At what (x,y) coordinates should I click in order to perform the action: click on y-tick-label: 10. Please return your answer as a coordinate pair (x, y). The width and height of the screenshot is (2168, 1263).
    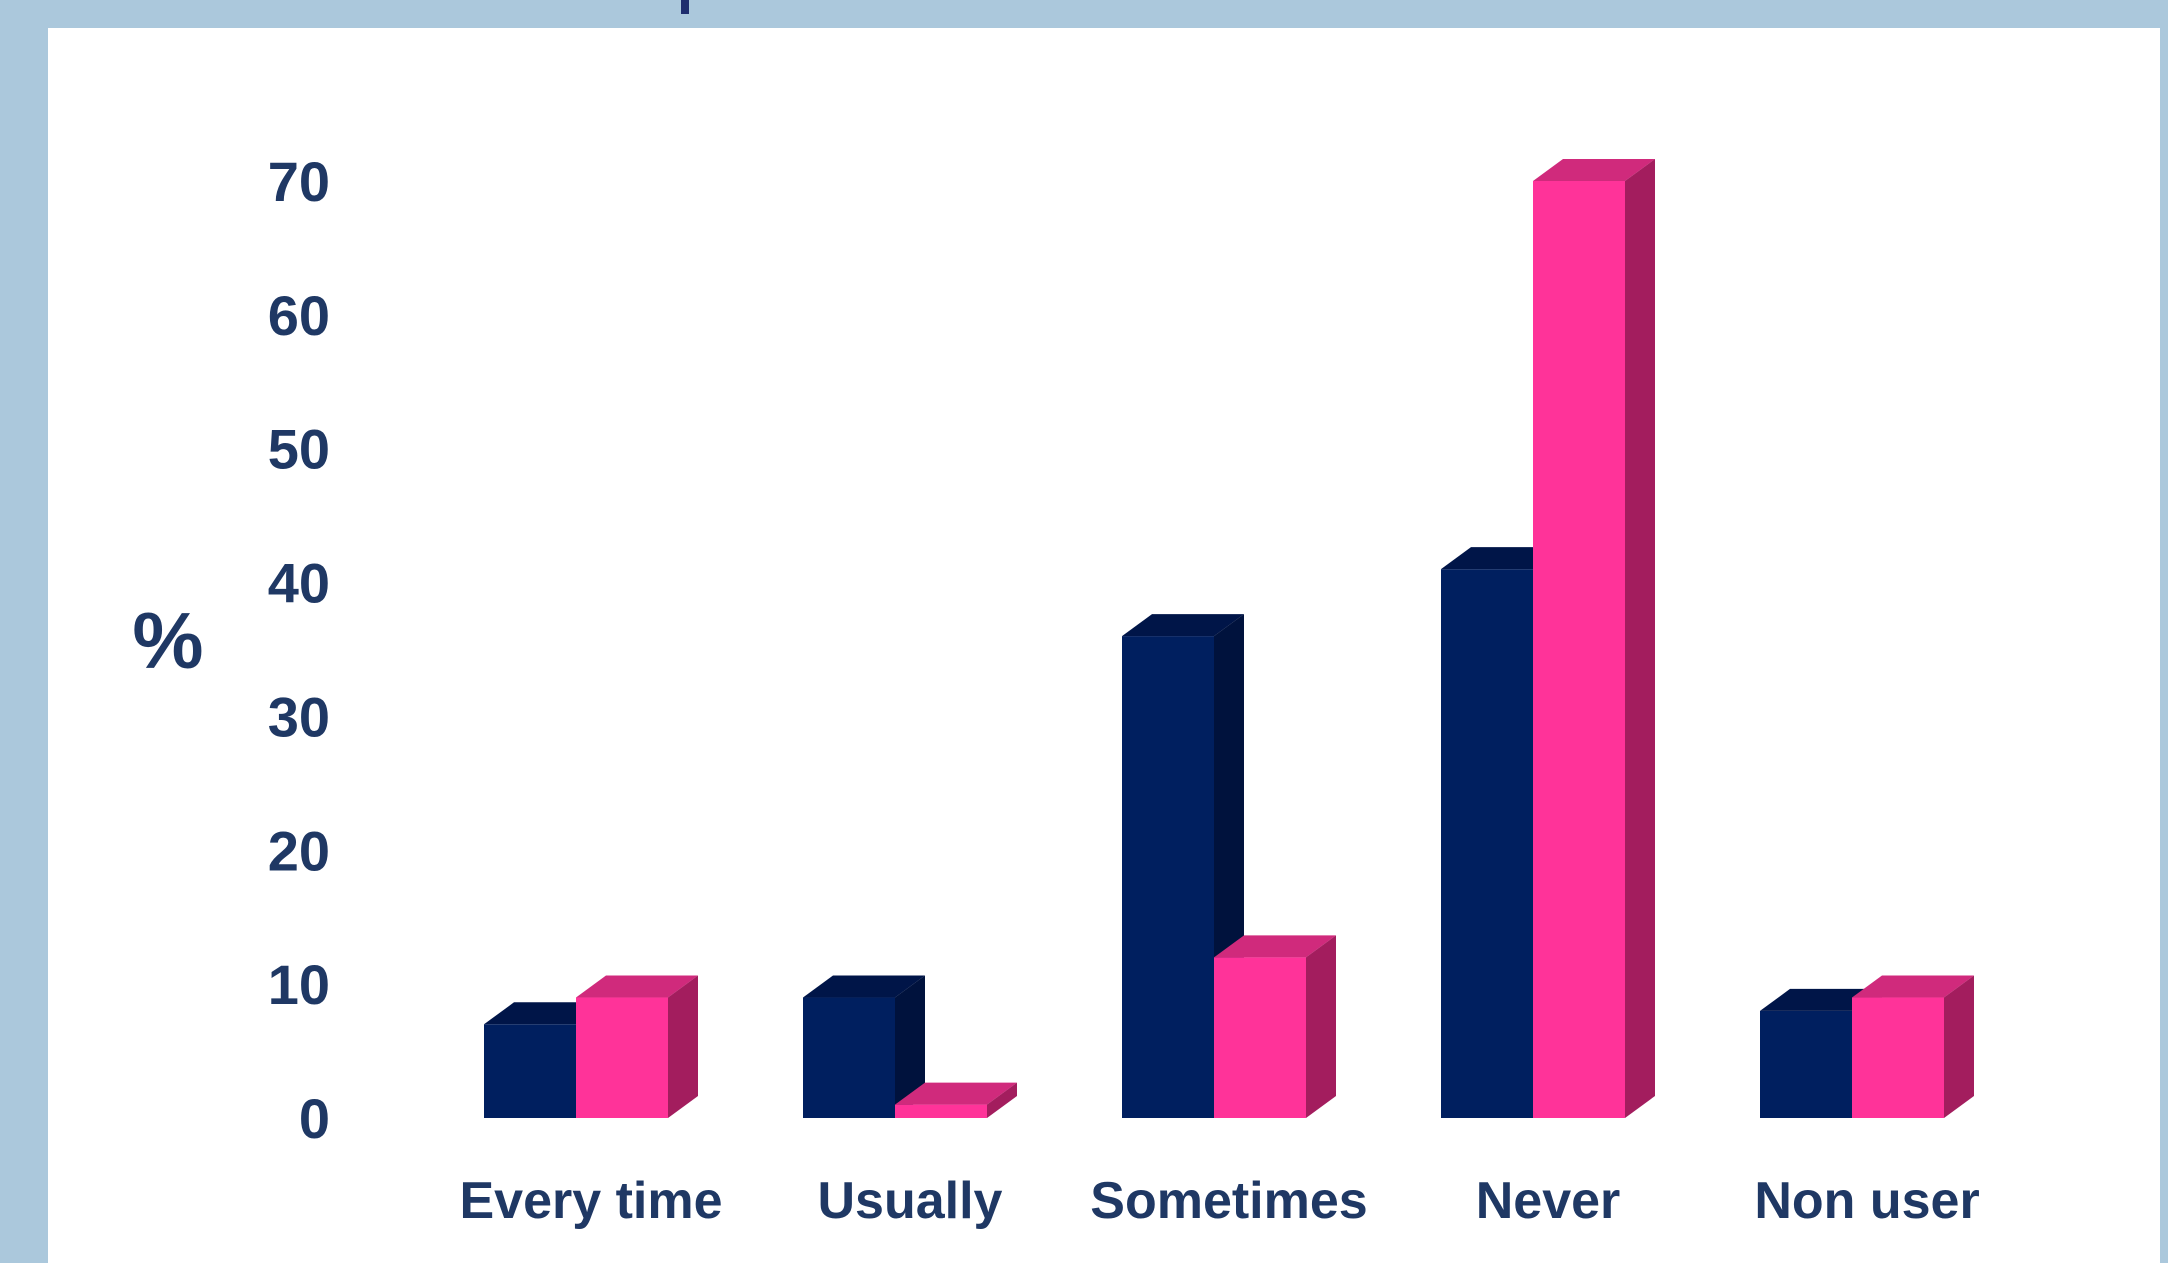
    Looking at the image, I should click on (299, 984).